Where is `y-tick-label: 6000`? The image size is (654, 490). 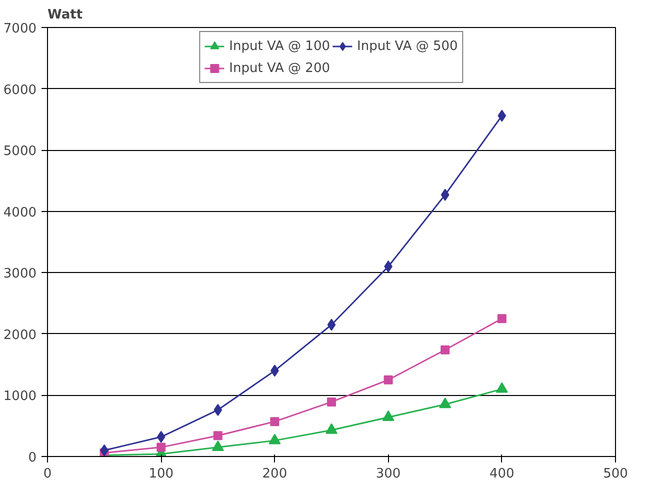 y-tick-label: 6000 is located at coordinates (20, 90).